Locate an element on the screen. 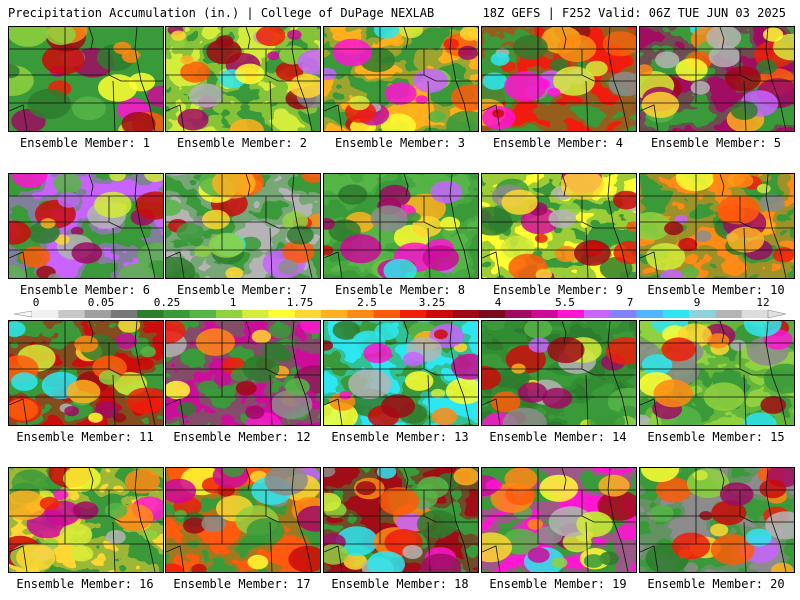 This screenshot has height=600, width=800. ensemble-member-label: Ensemble Member: 13 is located at coordinates (400, 437).